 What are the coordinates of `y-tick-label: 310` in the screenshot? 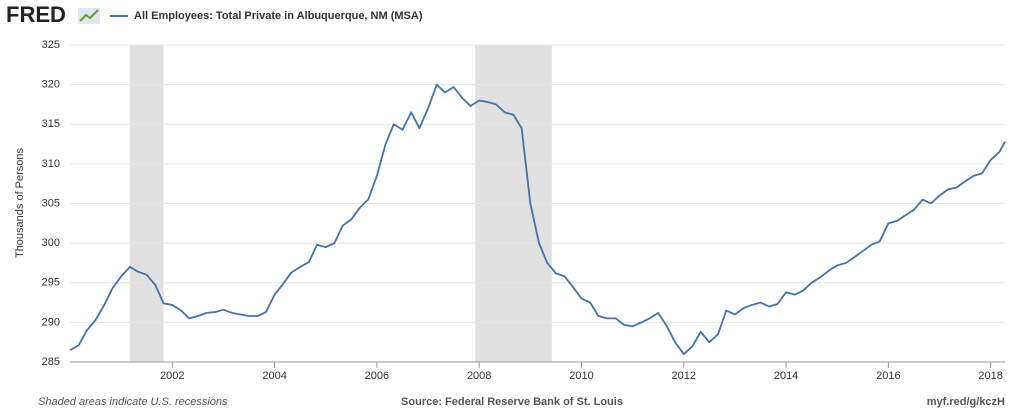 It's located at (51, 164).